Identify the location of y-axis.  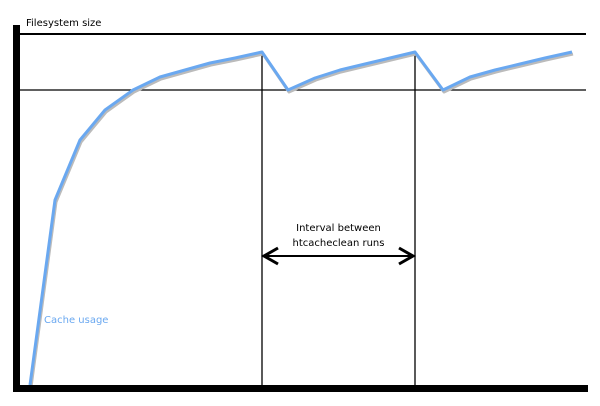
(16, 208).